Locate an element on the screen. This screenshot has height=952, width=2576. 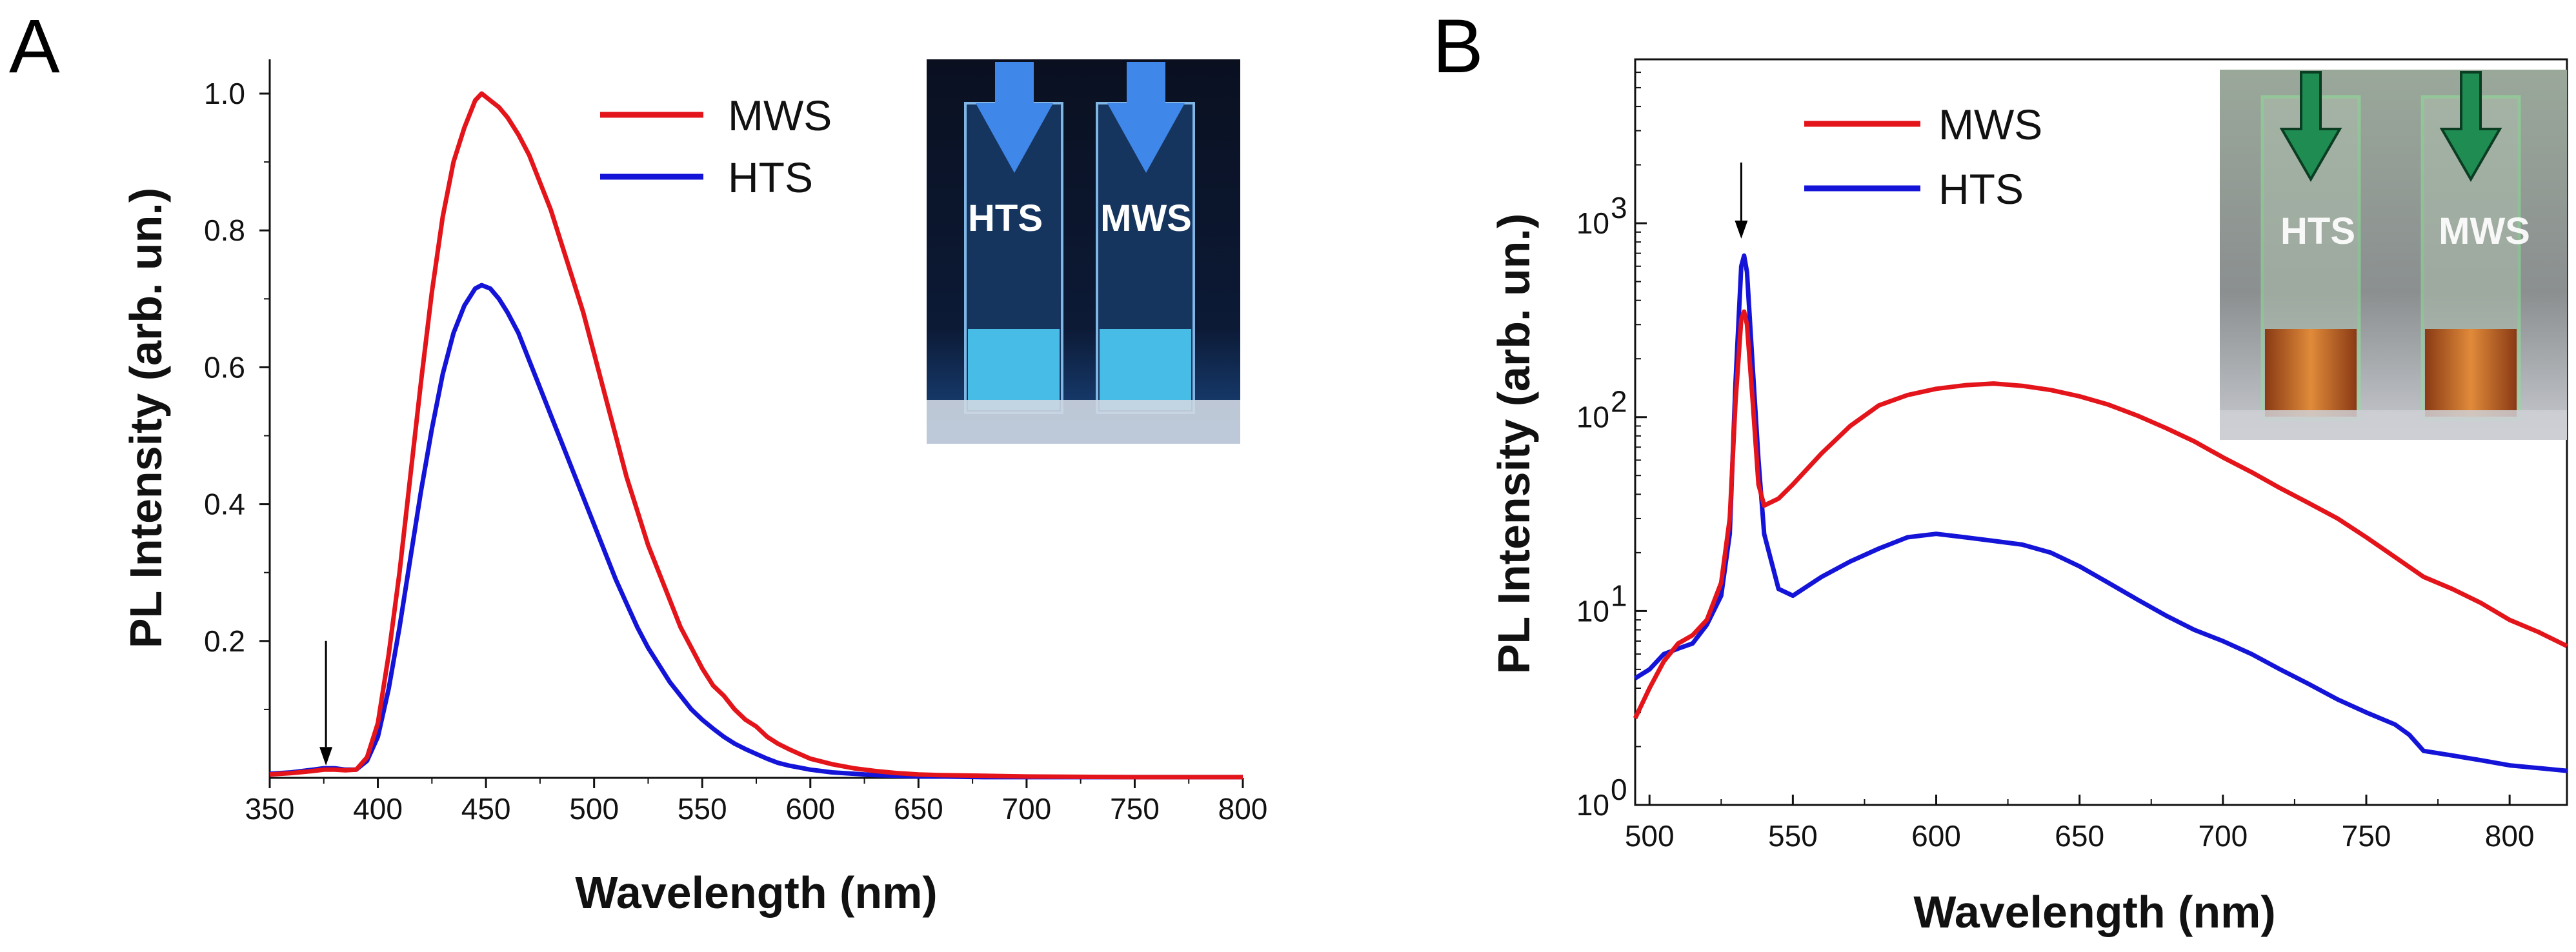
inset-b-label-mws: MWS is located at coordinates (2484, 231).